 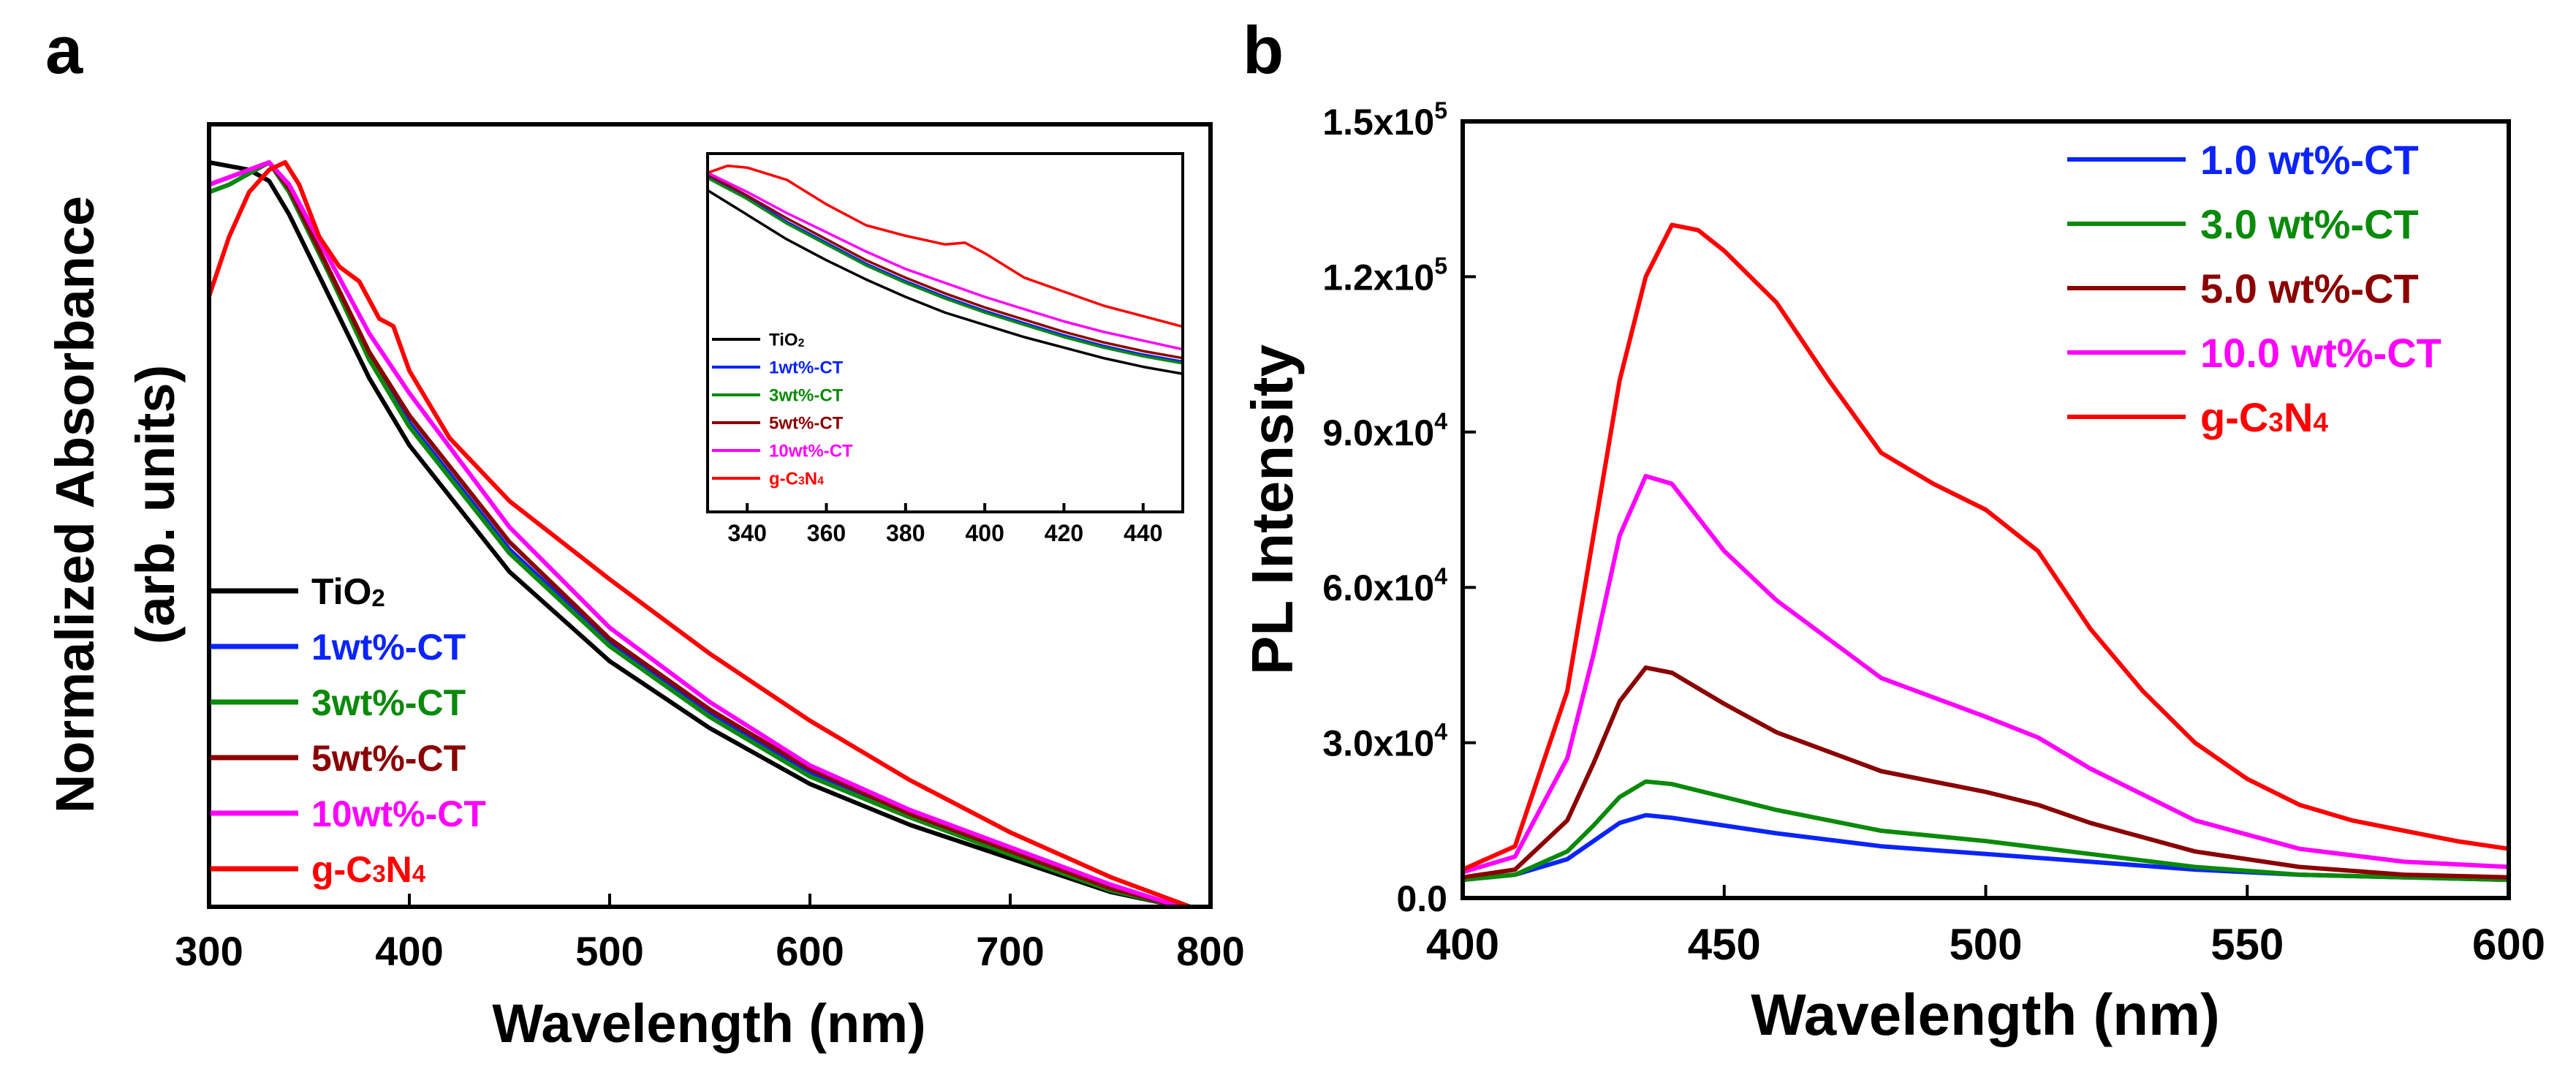 I want to click on inset-x-tick-label: 440, so click(x=1143, y=533).